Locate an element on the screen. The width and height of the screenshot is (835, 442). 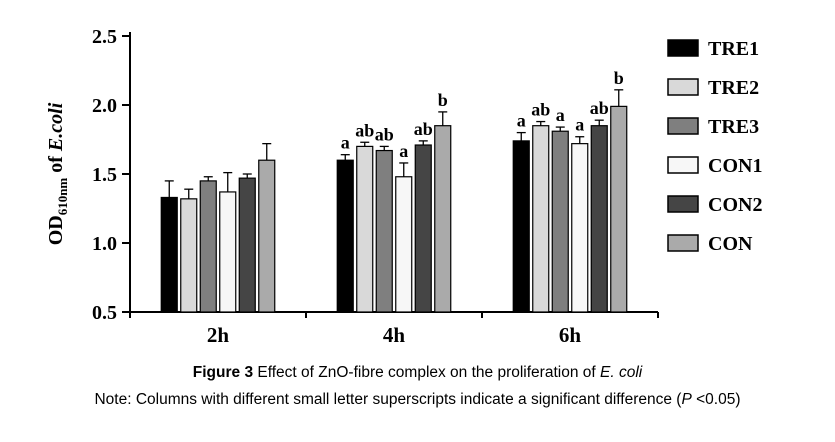
y-tick-label: 1.0 is located at coordinates (104, 244).